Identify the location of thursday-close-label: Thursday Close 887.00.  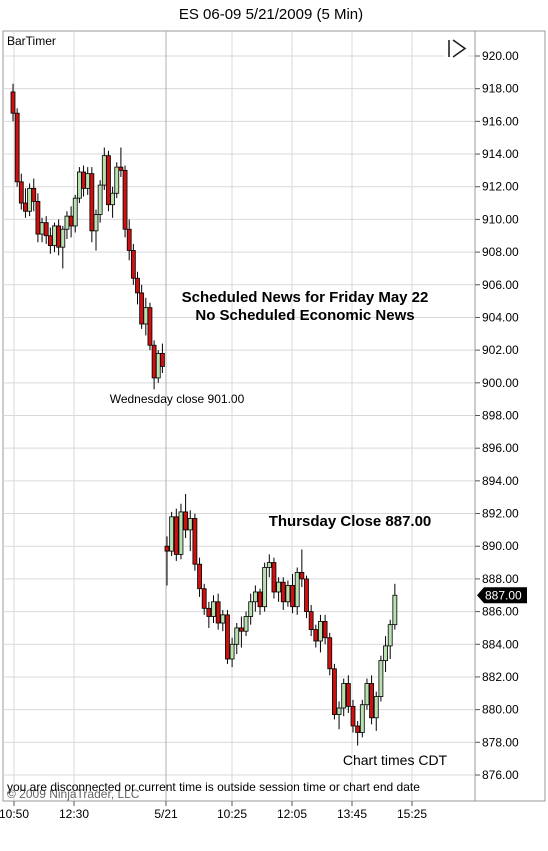
(350, 521).